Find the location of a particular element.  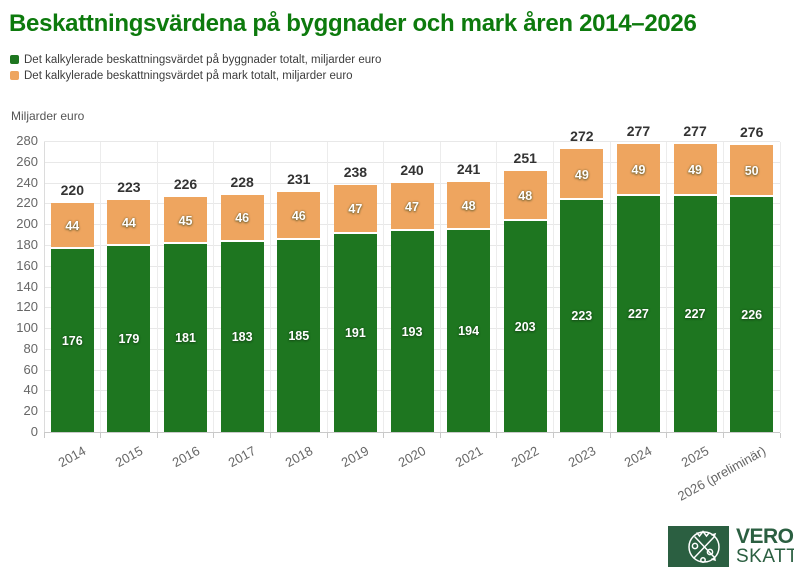

segment-value-label-buildings: 181 is located at coordinates (185, 337).